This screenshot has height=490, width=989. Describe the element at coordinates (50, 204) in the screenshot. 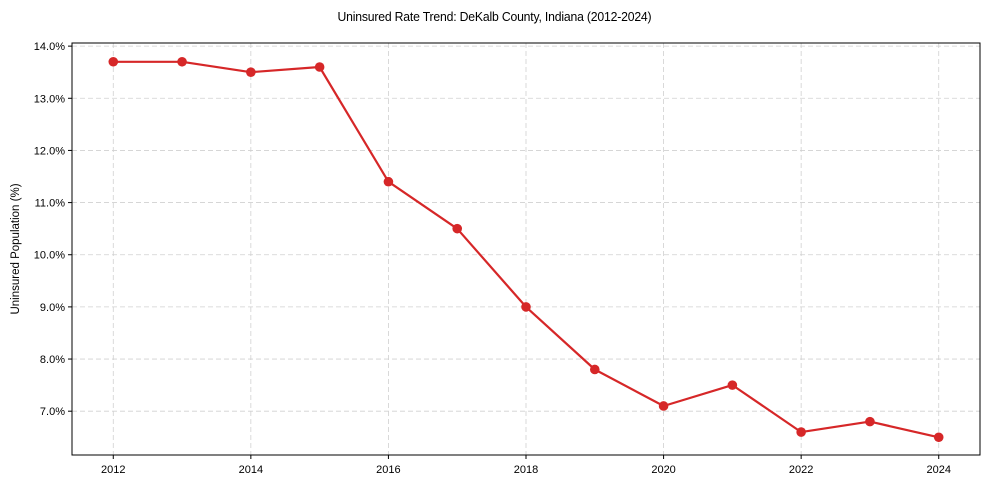

I see `y-tick-label: 11.0%` at that location.